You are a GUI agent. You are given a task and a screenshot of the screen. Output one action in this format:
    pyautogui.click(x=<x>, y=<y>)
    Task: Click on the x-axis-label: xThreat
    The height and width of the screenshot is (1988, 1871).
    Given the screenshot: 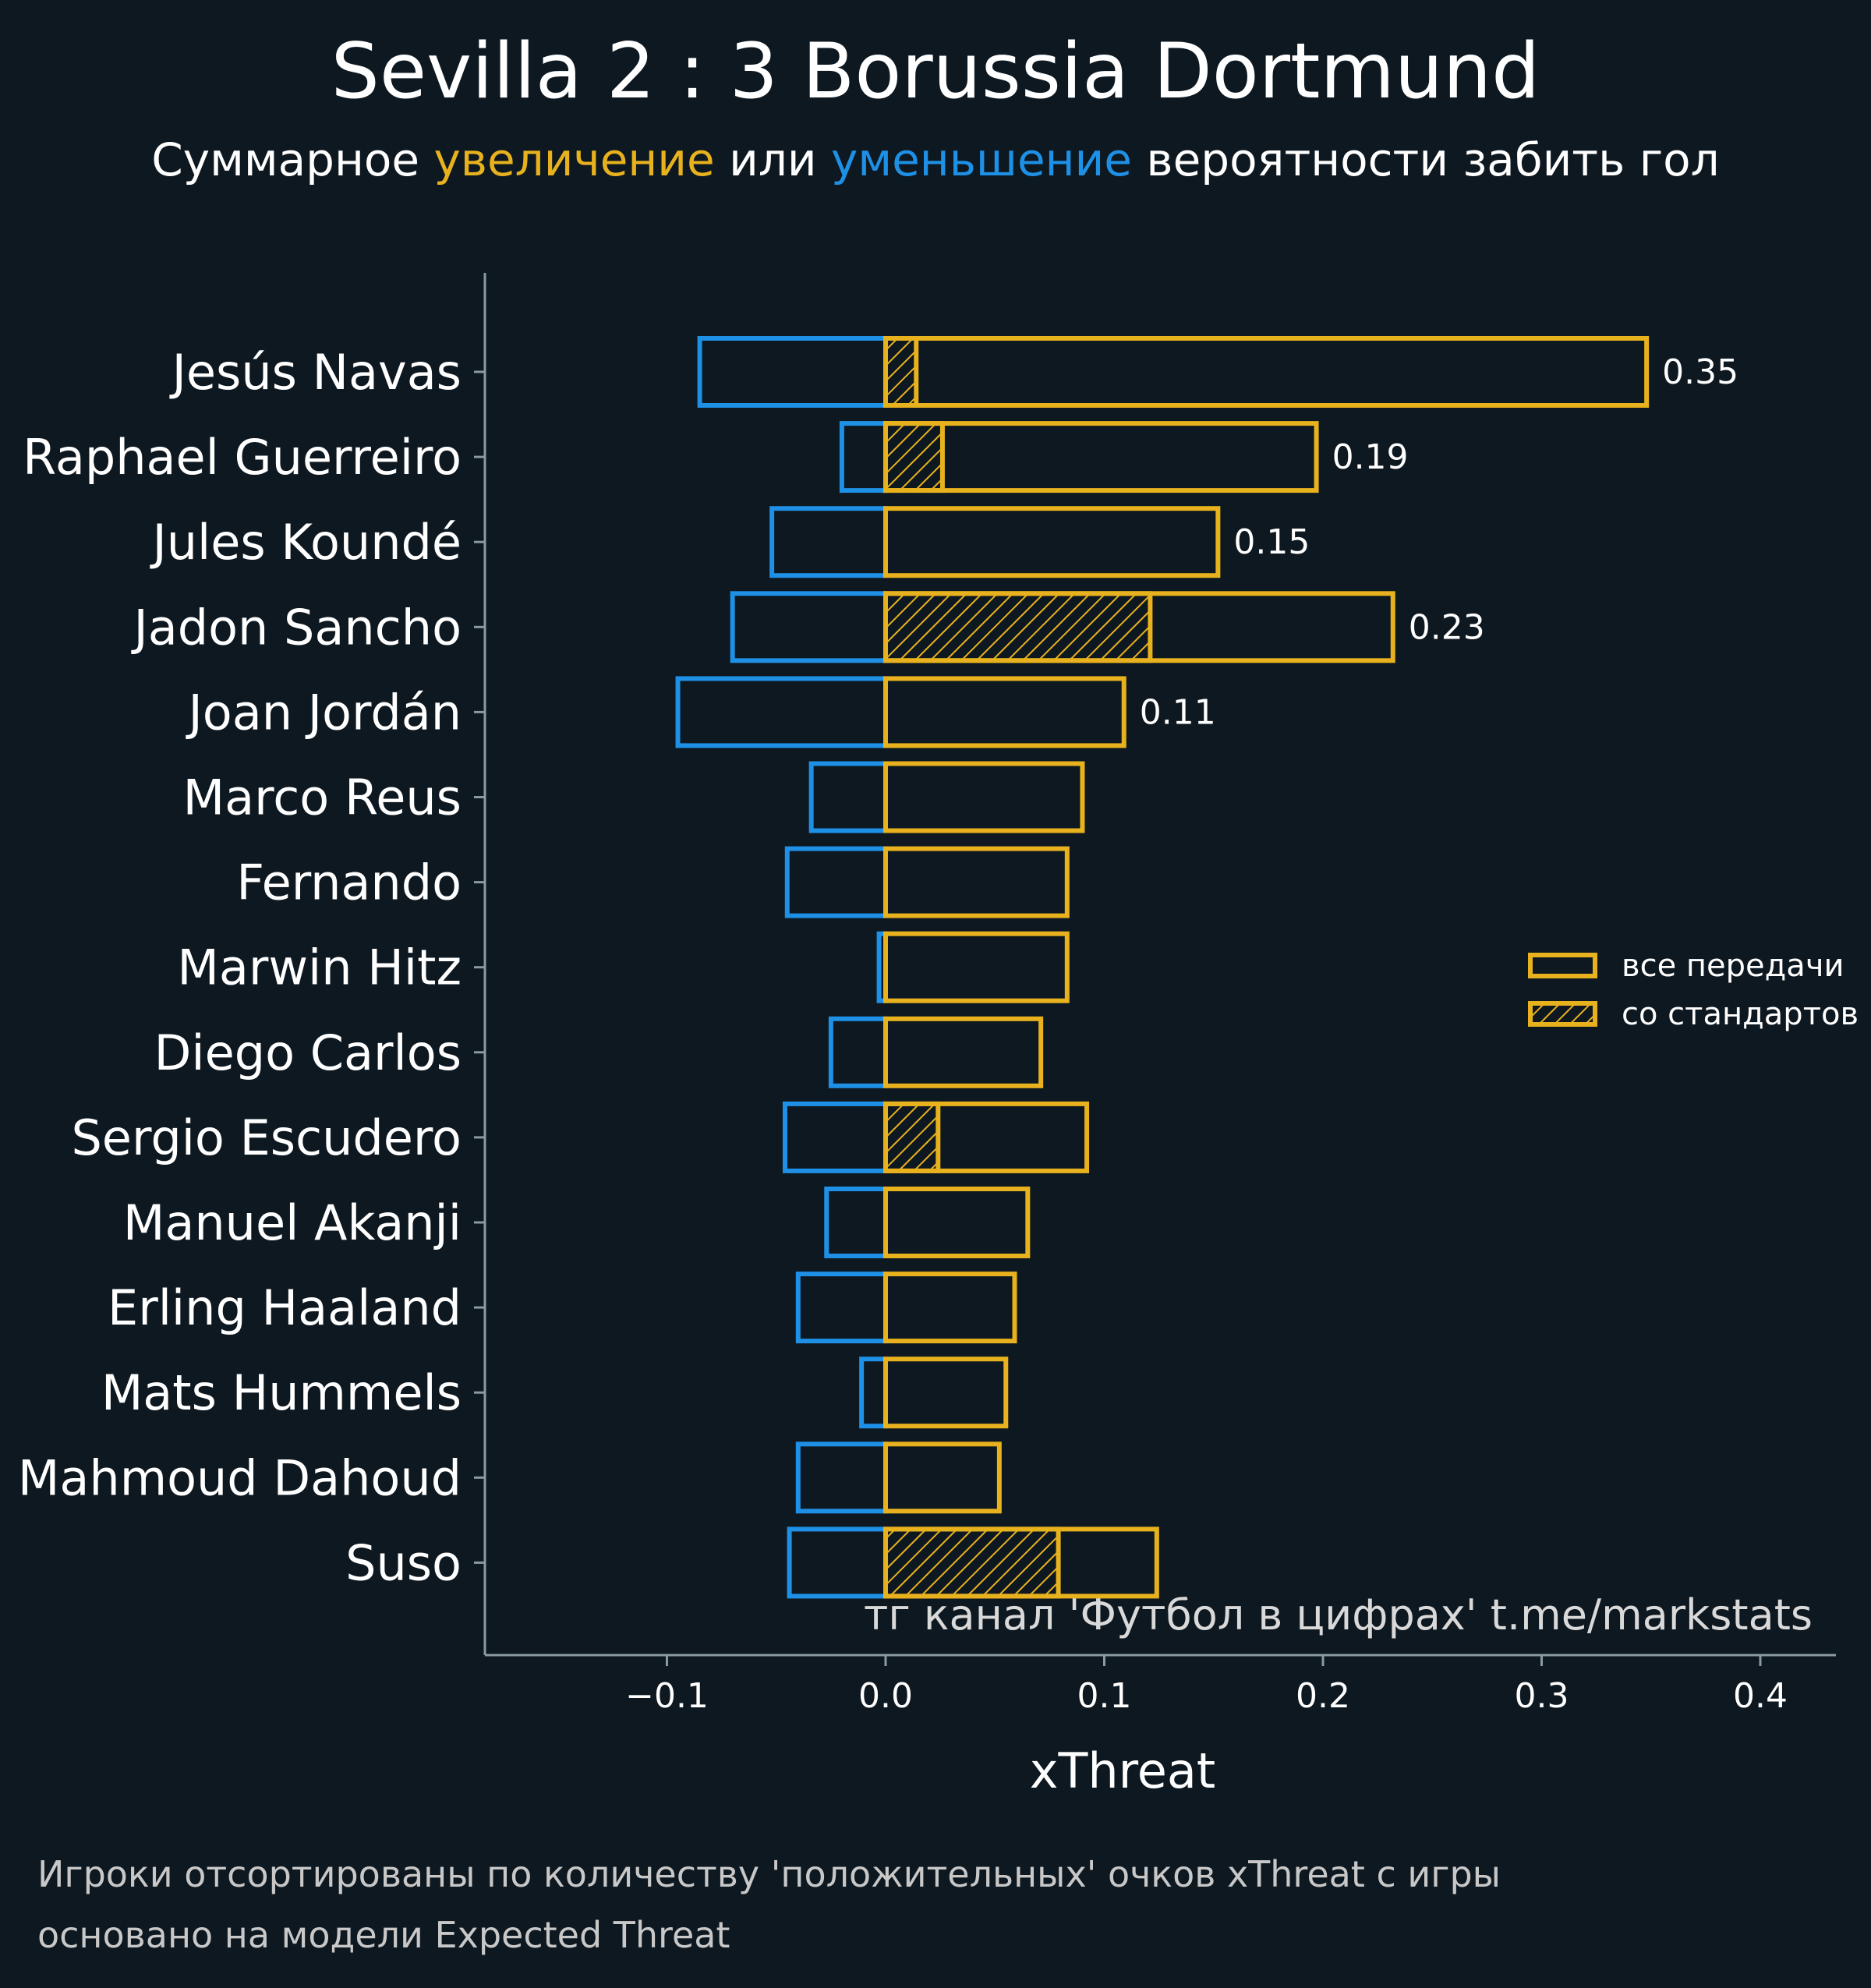 What is the action you would take?
    pyautogui.click(x=1122, y=1770)
    